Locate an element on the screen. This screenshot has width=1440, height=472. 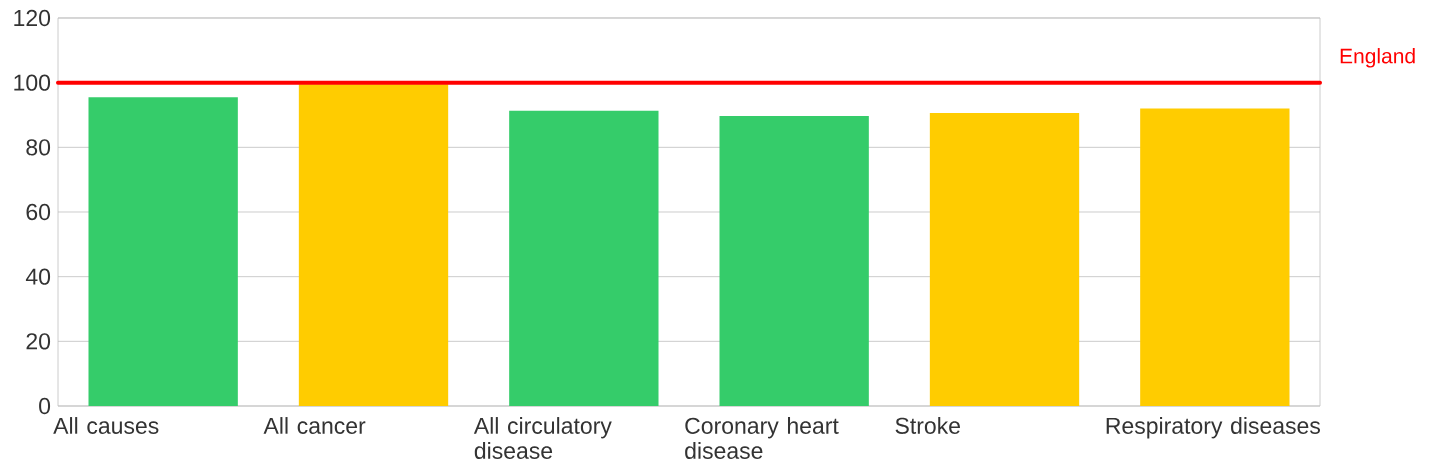
ref-line-label: England is located at coordinates (1377, 58).